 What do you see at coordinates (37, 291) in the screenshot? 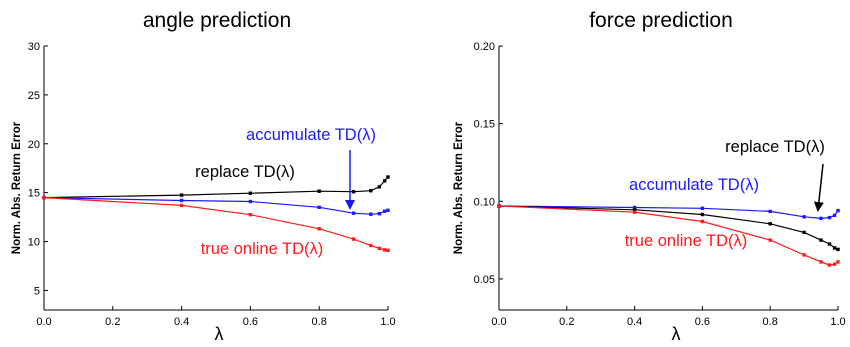
I see `y-tick-label: 5` at bounding box center [37, 291].